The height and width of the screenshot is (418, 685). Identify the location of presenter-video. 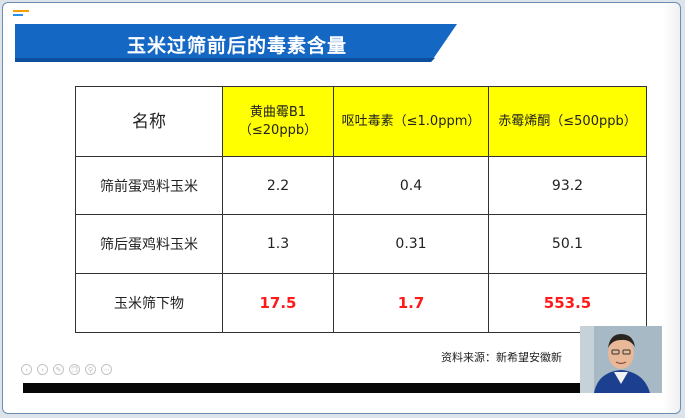
(621, 359).